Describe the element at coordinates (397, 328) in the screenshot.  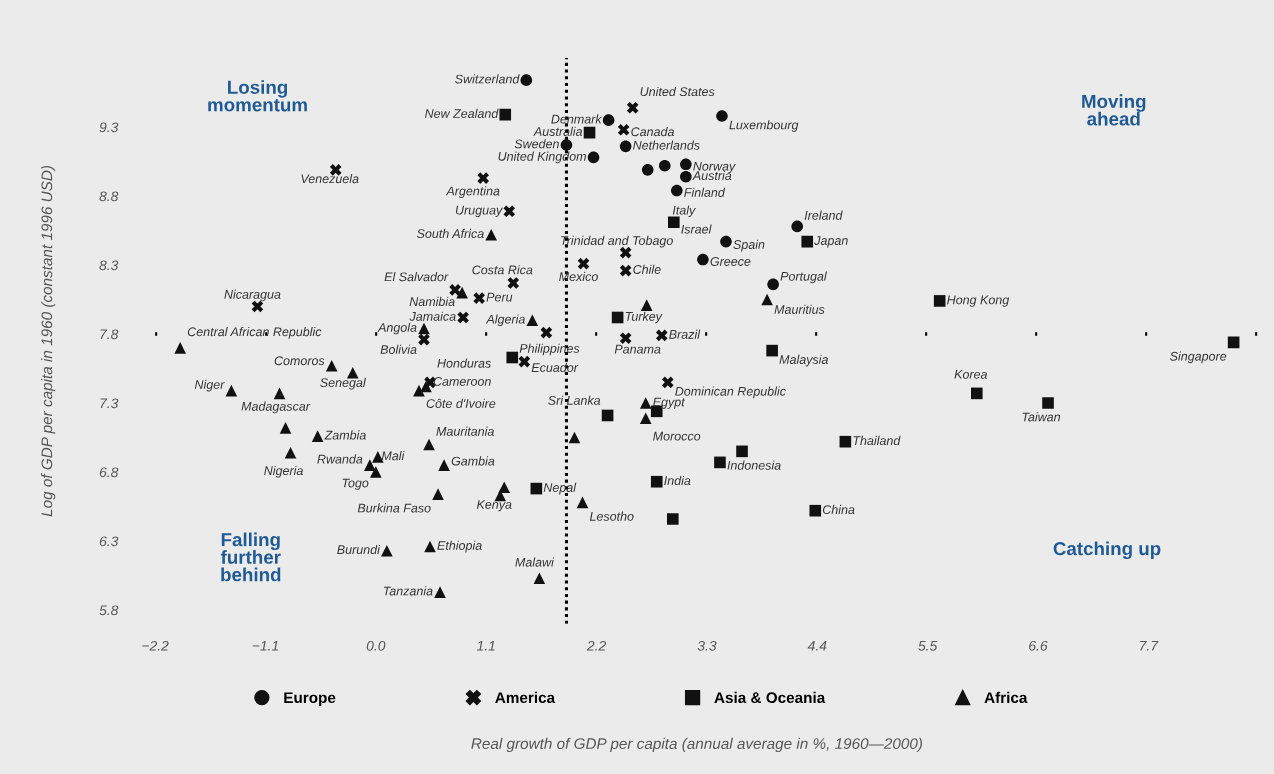
I see `annotation: Angola` at that location.